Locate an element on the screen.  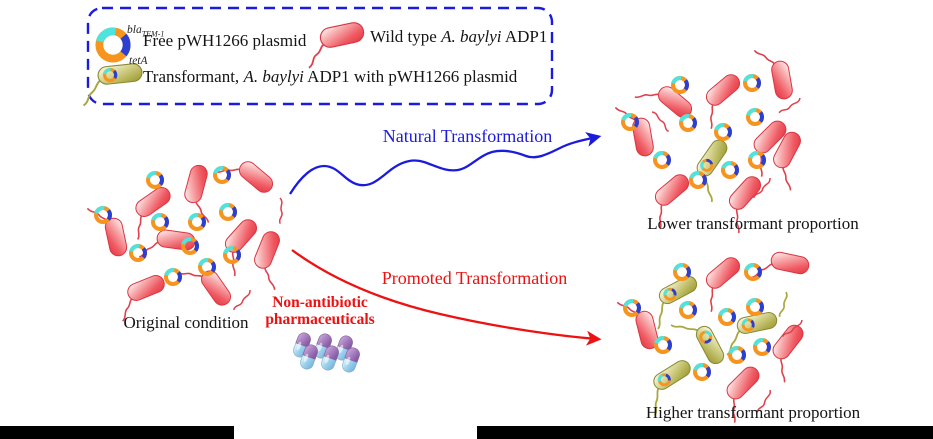
lower-transformant-cluster is located at coordinates (715, 139).